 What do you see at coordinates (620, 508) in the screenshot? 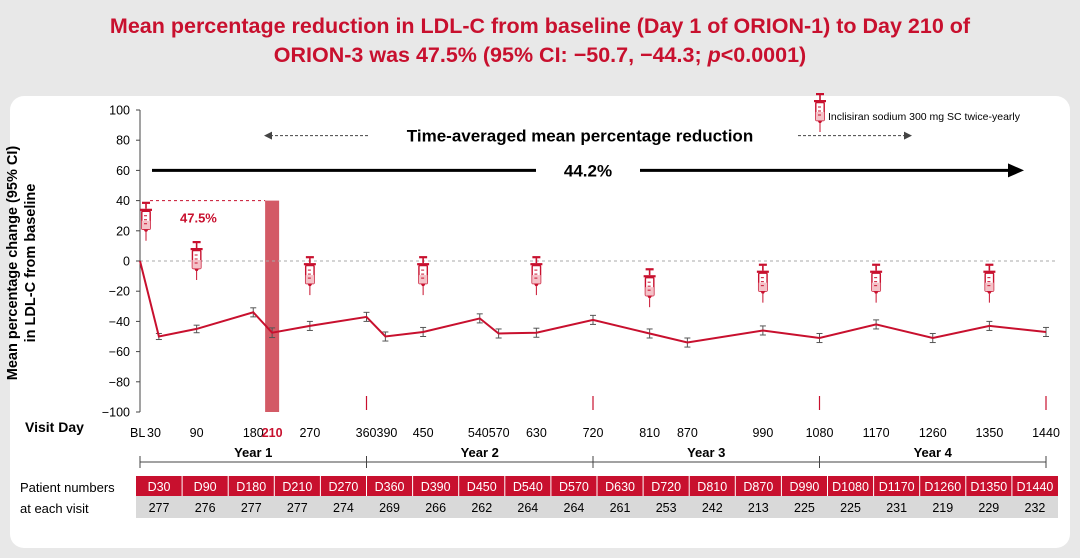
I see `patient-table-count: 261` at bounding box center [620, 508].